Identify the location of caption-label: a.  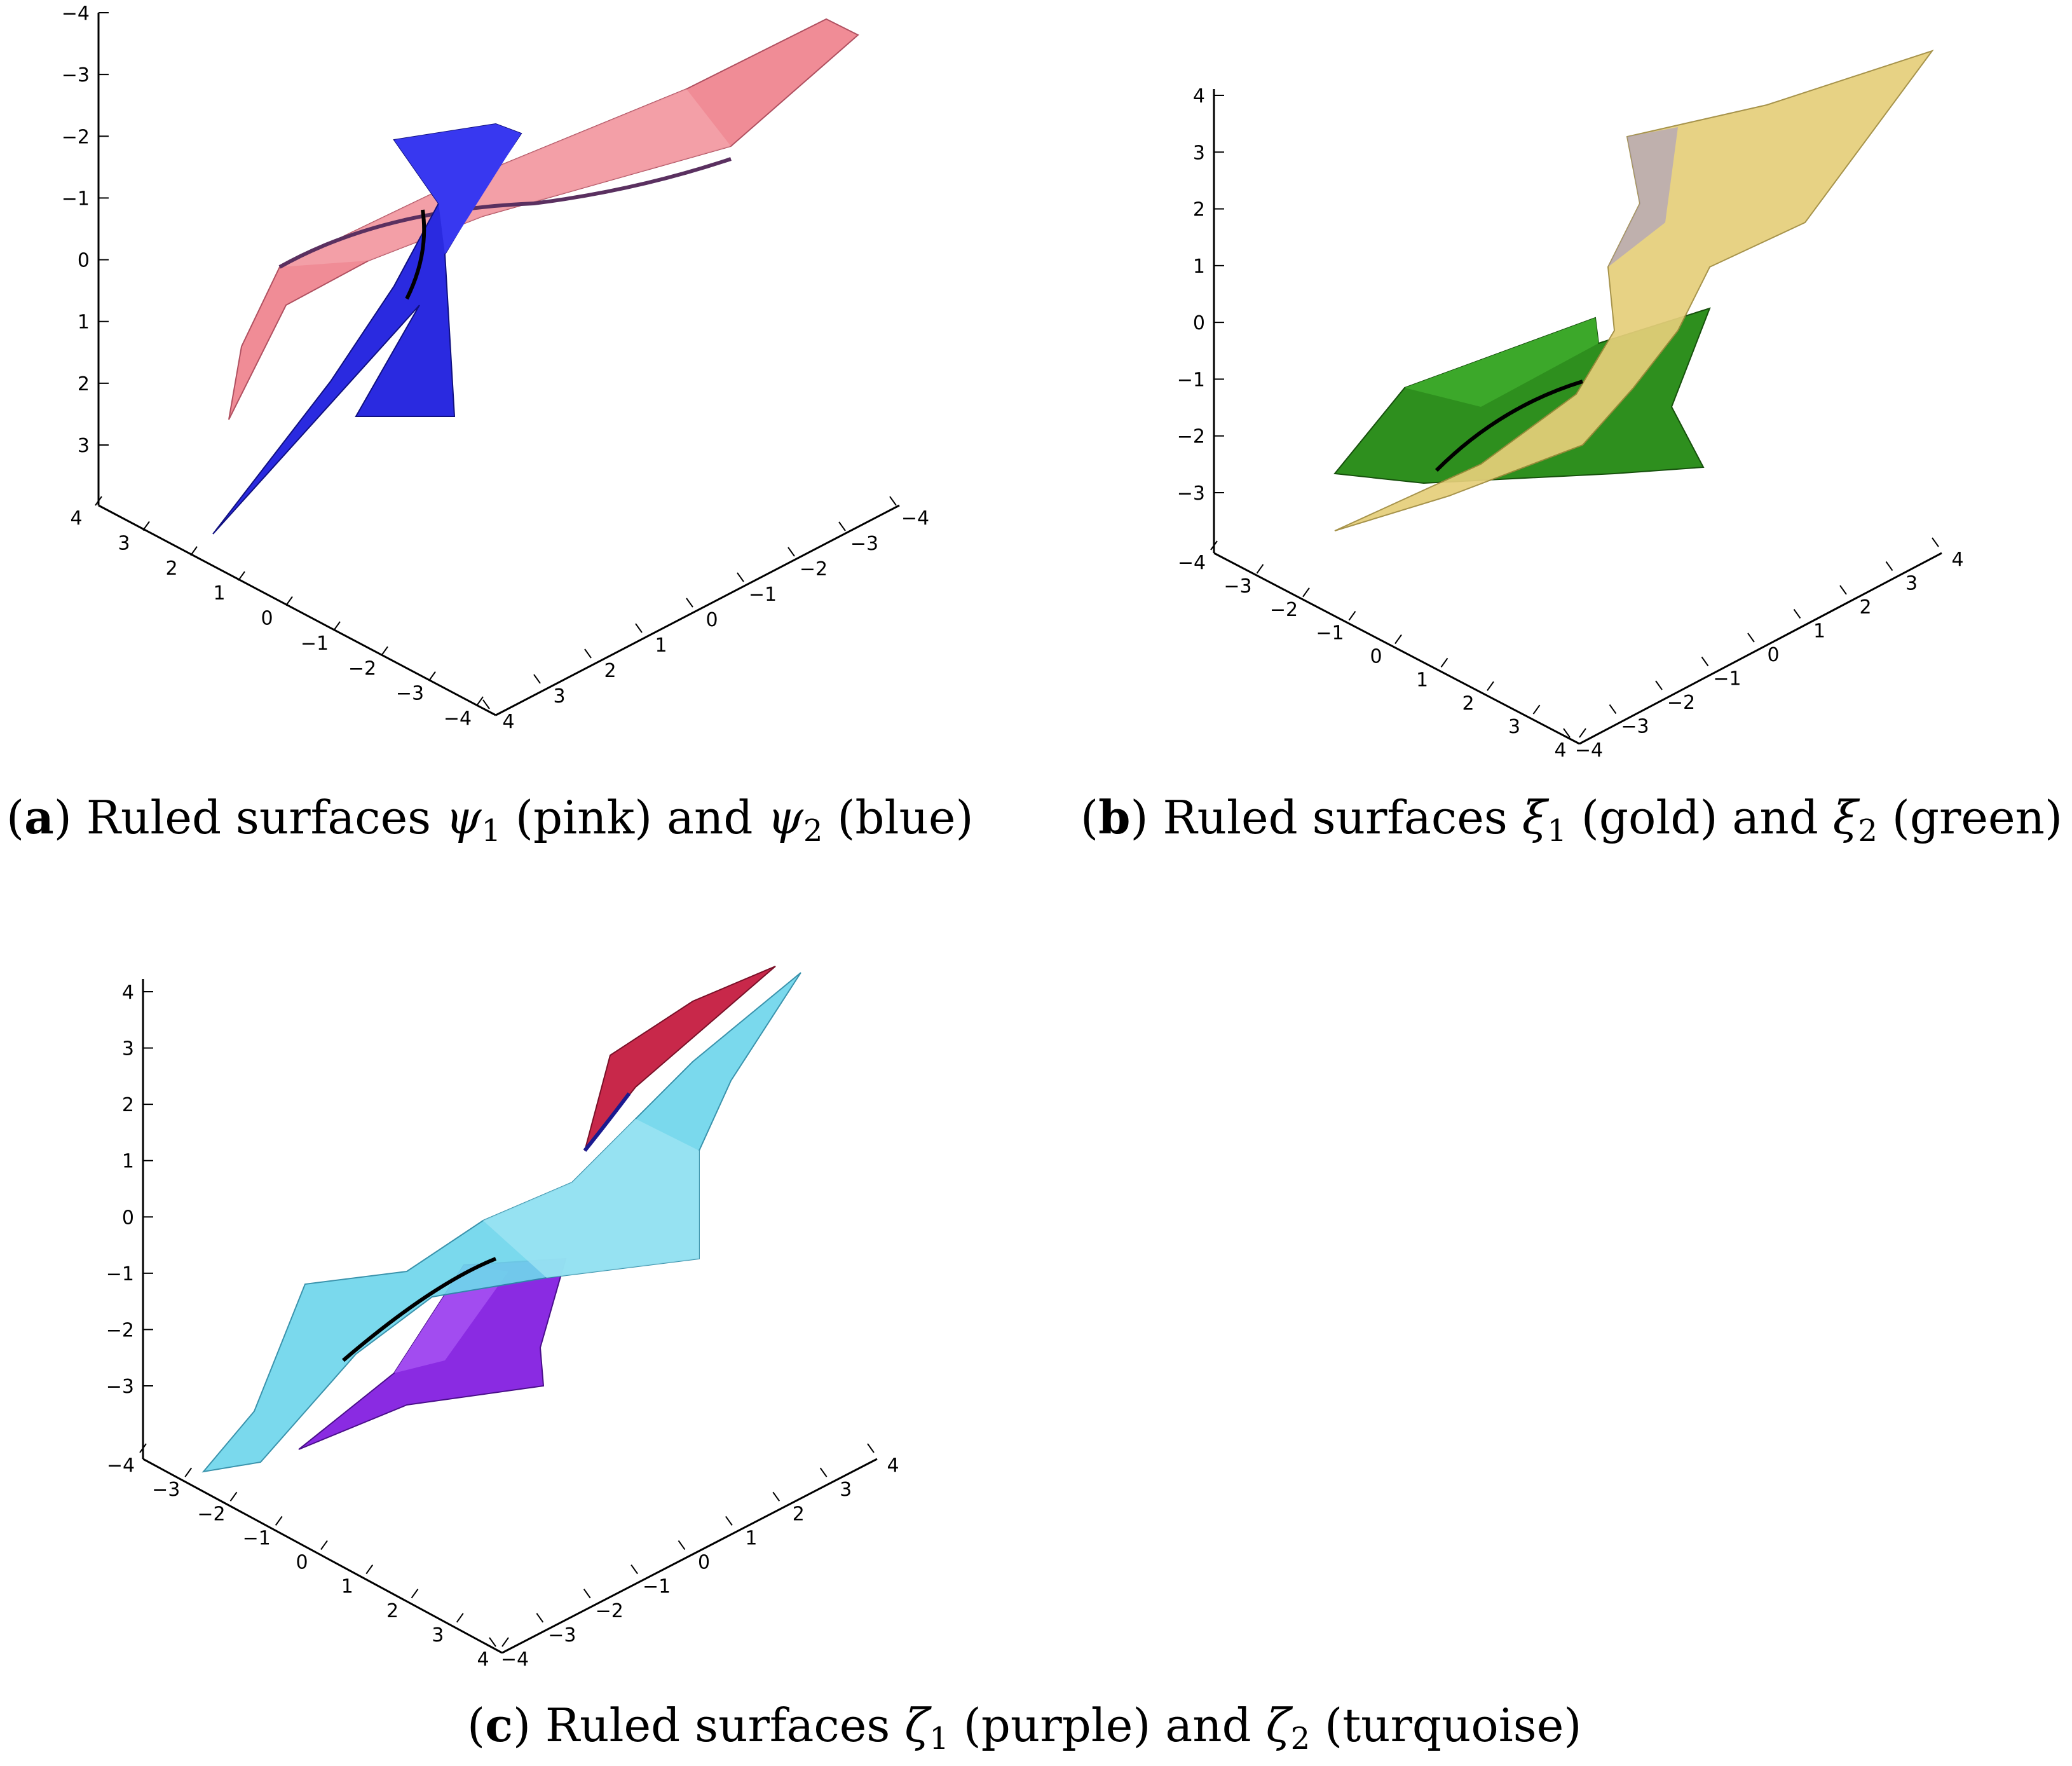
(39, 817).